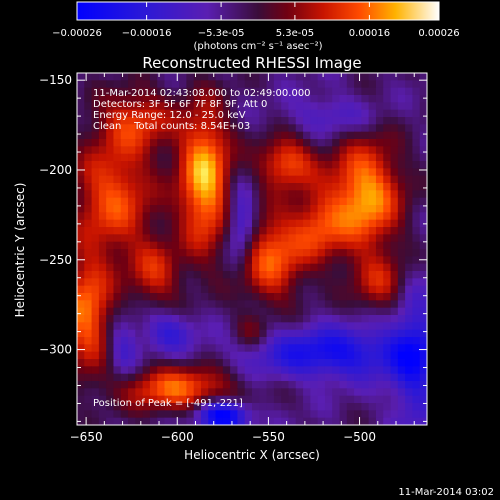 The height and width of the screenshot is (500, 500). Describe the element at coordinates (223, 437) in the screenshot. I see `x-axis-tick-labels: −650 −600 −550 −500` at that location.